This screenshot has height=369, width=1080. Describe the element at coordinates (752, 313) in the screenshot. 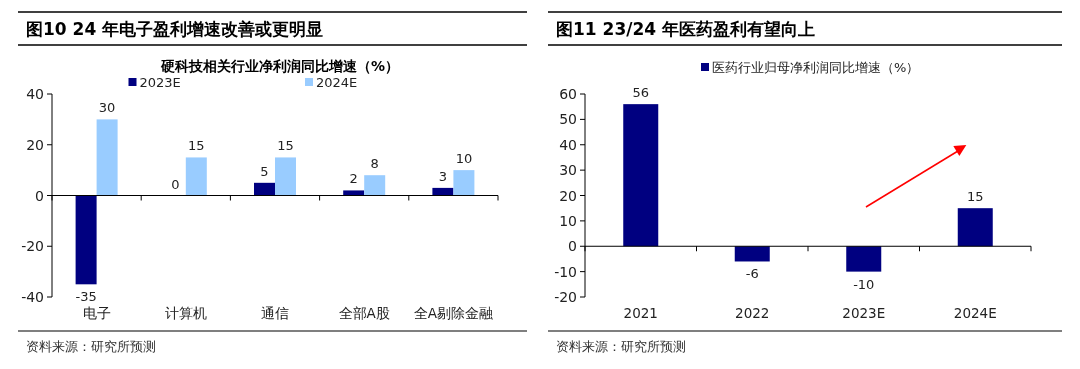

I see `x-tick-label: 2022` at that location.